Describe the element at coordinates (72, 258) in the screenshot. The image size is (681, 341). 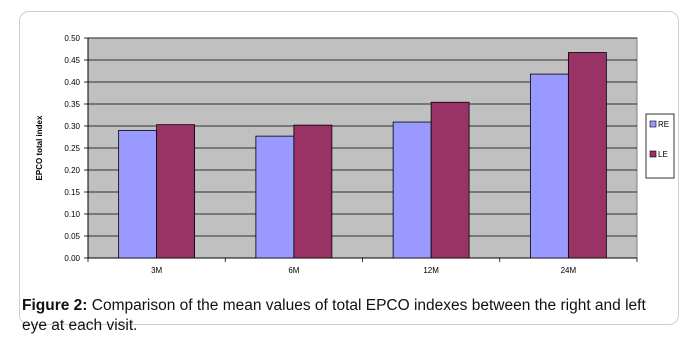
I see `y-tick-label: 0.00` at that location.